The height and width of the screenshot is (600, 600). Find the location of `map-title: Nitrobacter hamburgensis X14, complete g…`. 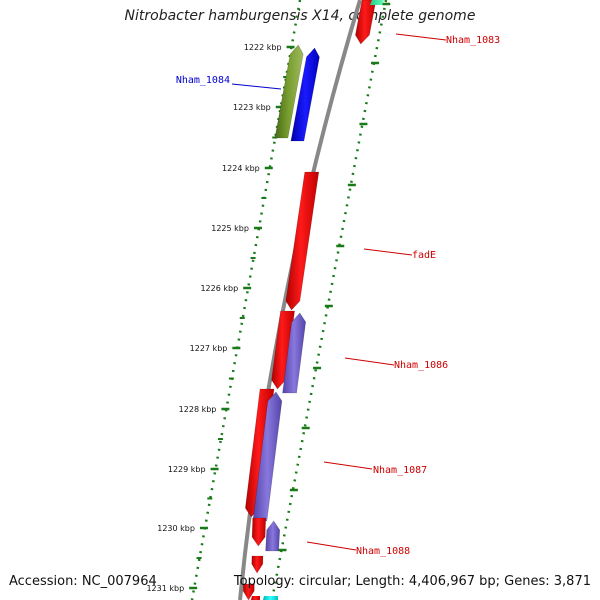

map-title: Nitrobacter hamburgensis X14, complete g… is located at coordinates (300, 16).